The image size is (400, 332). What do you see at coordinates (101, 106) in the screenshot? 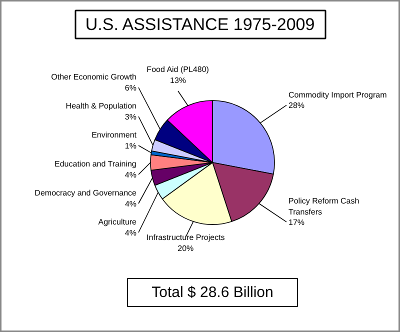
I see `slice-label: Health & Population` at bounding box center [101, 106].